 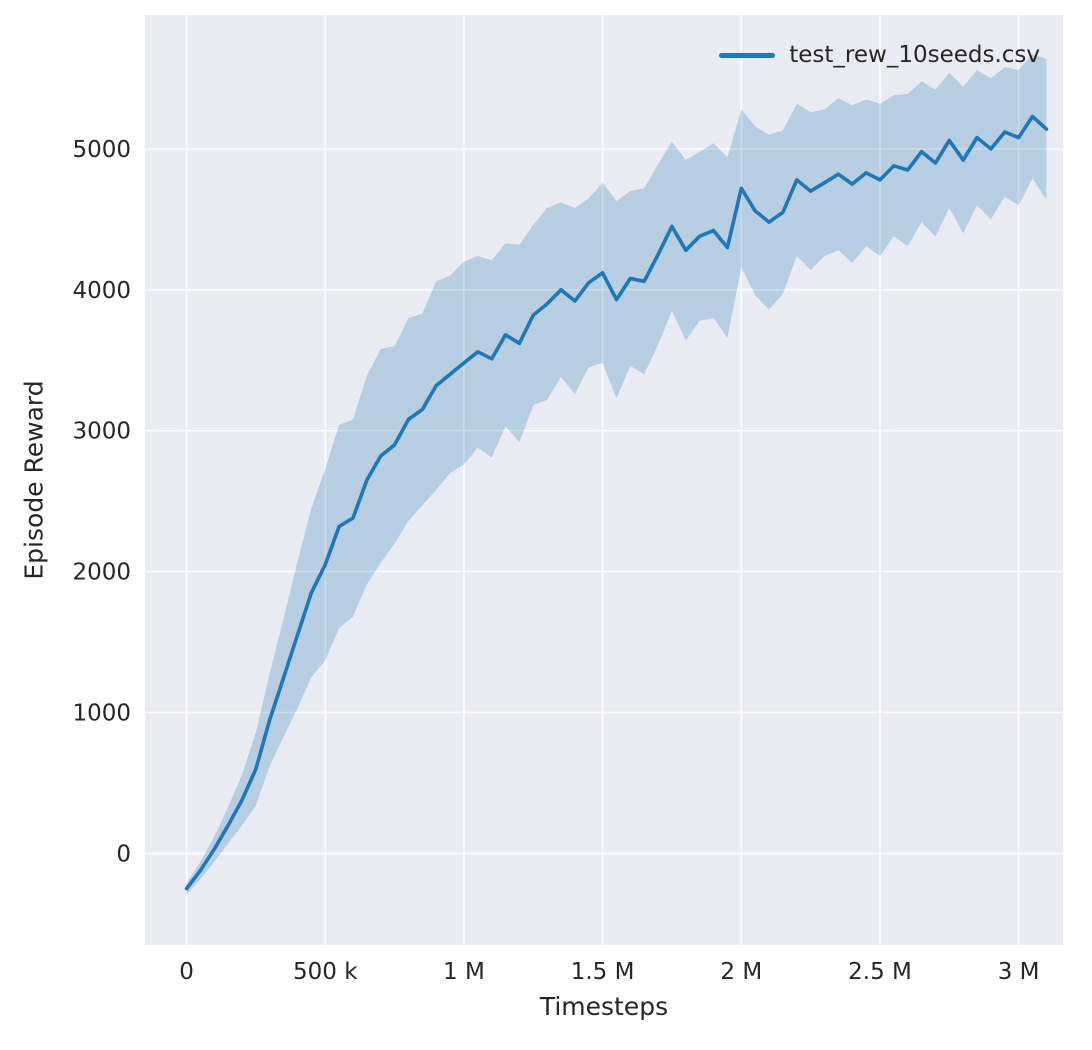 What do you see at coordinates (603, 972) in the screenshot?
I see `x-tick-label: 1.5 M` at bounding box center [603, 972].